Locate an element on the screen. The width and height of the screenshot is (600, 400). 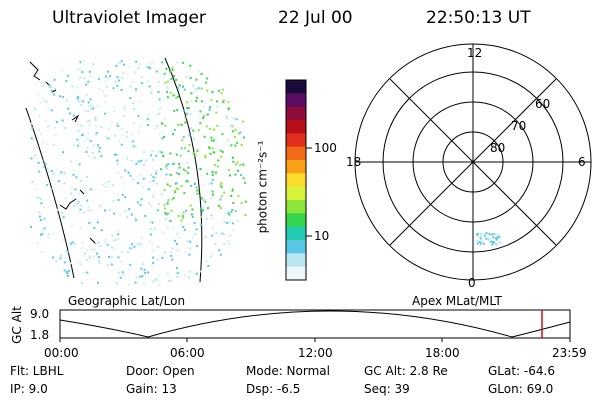
ip-status: IP: 9.0 is located at coordinates (29, 389).